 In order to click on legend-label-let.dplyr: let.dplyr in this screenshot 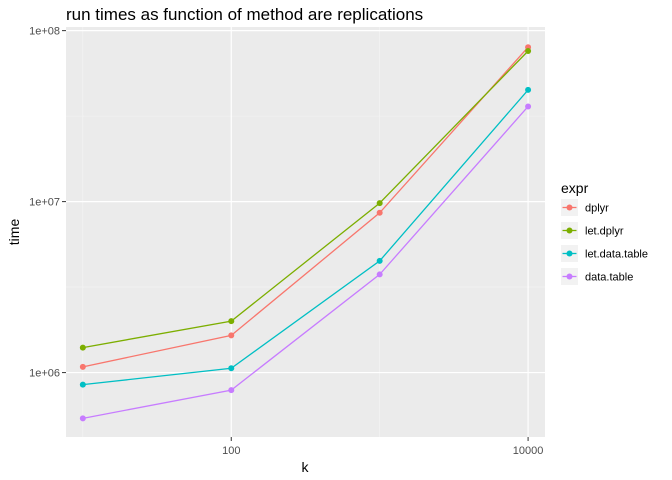, I will do `click(604, 232)`.